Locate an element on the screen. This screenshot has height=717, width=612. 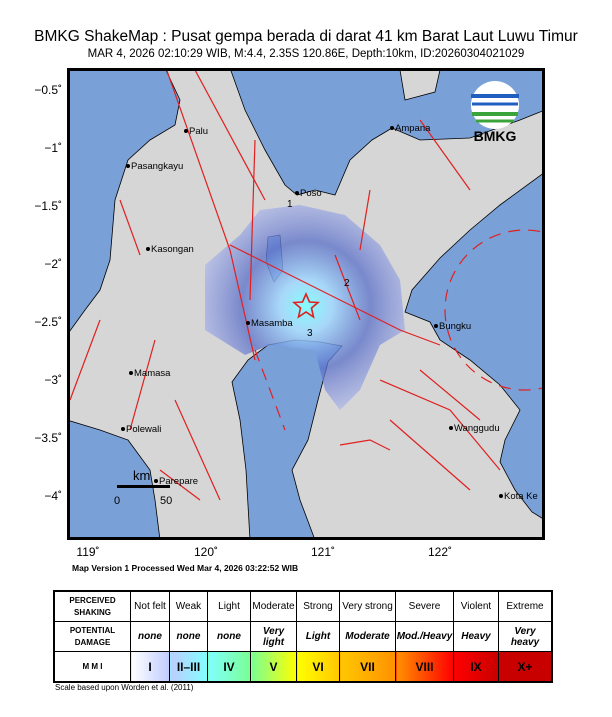
svg-text: Pasangkayu is located at coordinates (157, 166).